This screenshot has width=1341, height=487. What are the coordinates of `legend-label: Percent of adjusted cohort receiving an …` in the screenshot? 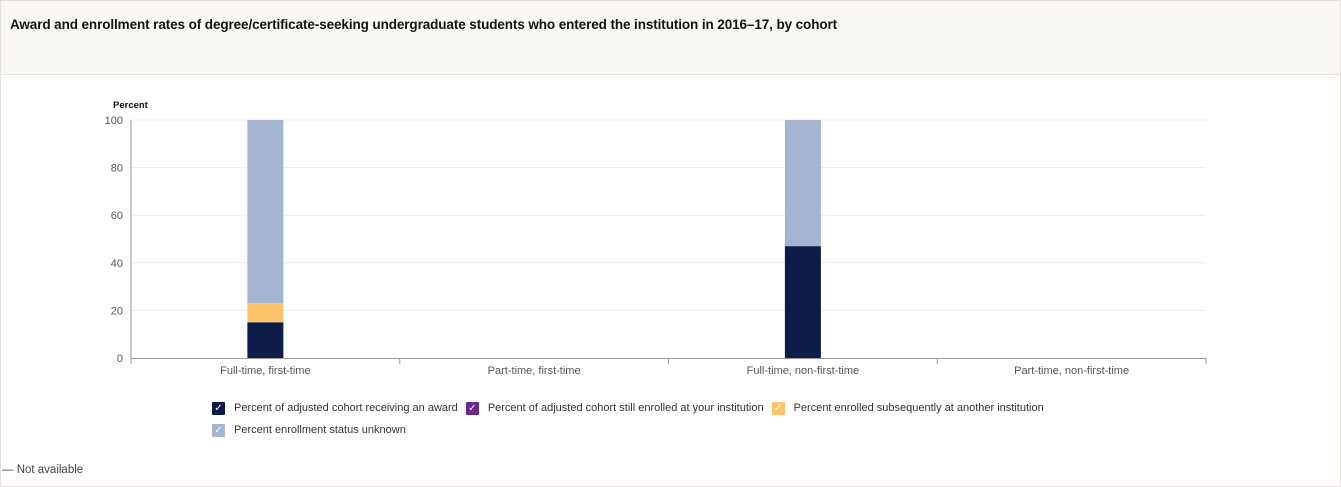 It's located at (346, 408).